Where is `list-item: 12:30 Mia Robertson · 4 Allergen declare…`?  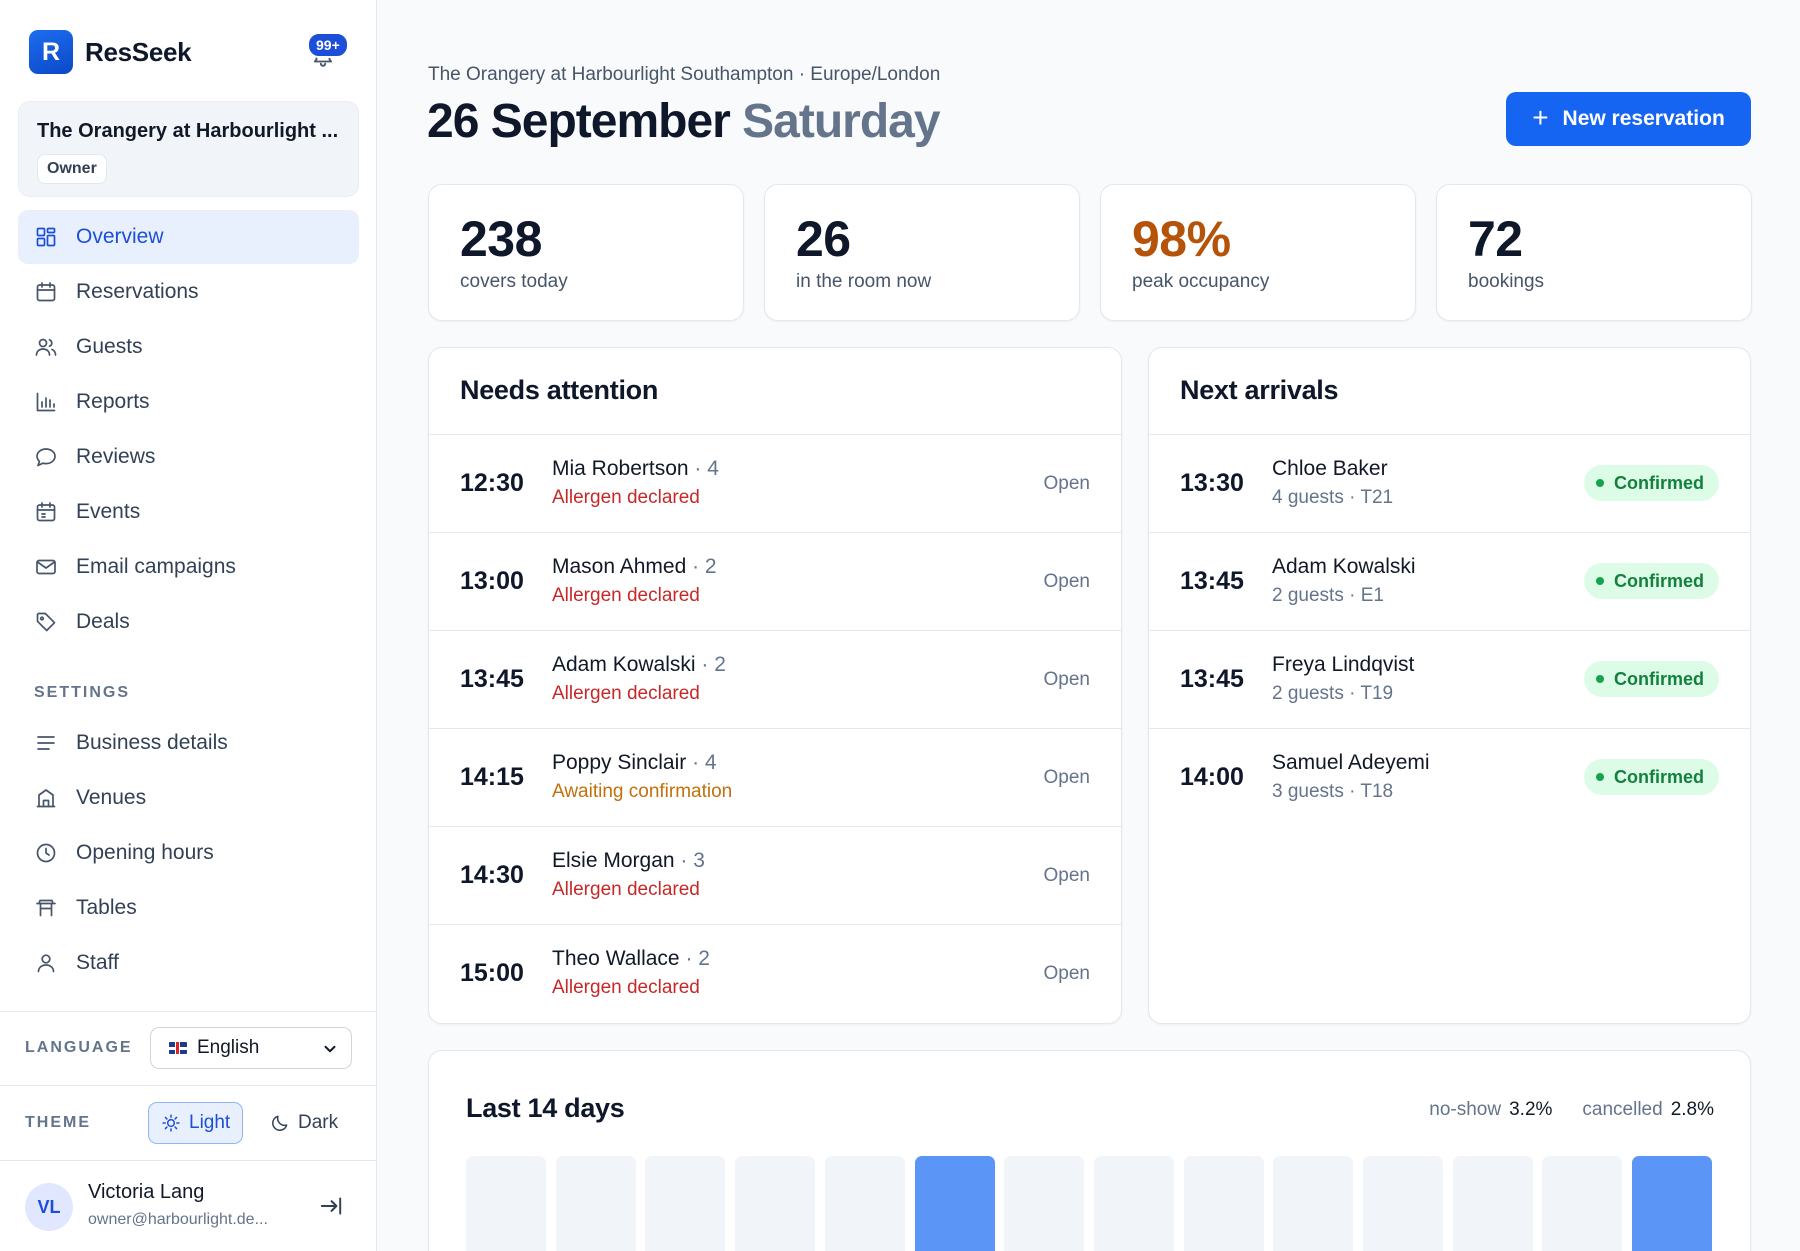 list-item: 12:30 Mia Robertson · 4 Allergen declare… is located at coordinates (775, 484).